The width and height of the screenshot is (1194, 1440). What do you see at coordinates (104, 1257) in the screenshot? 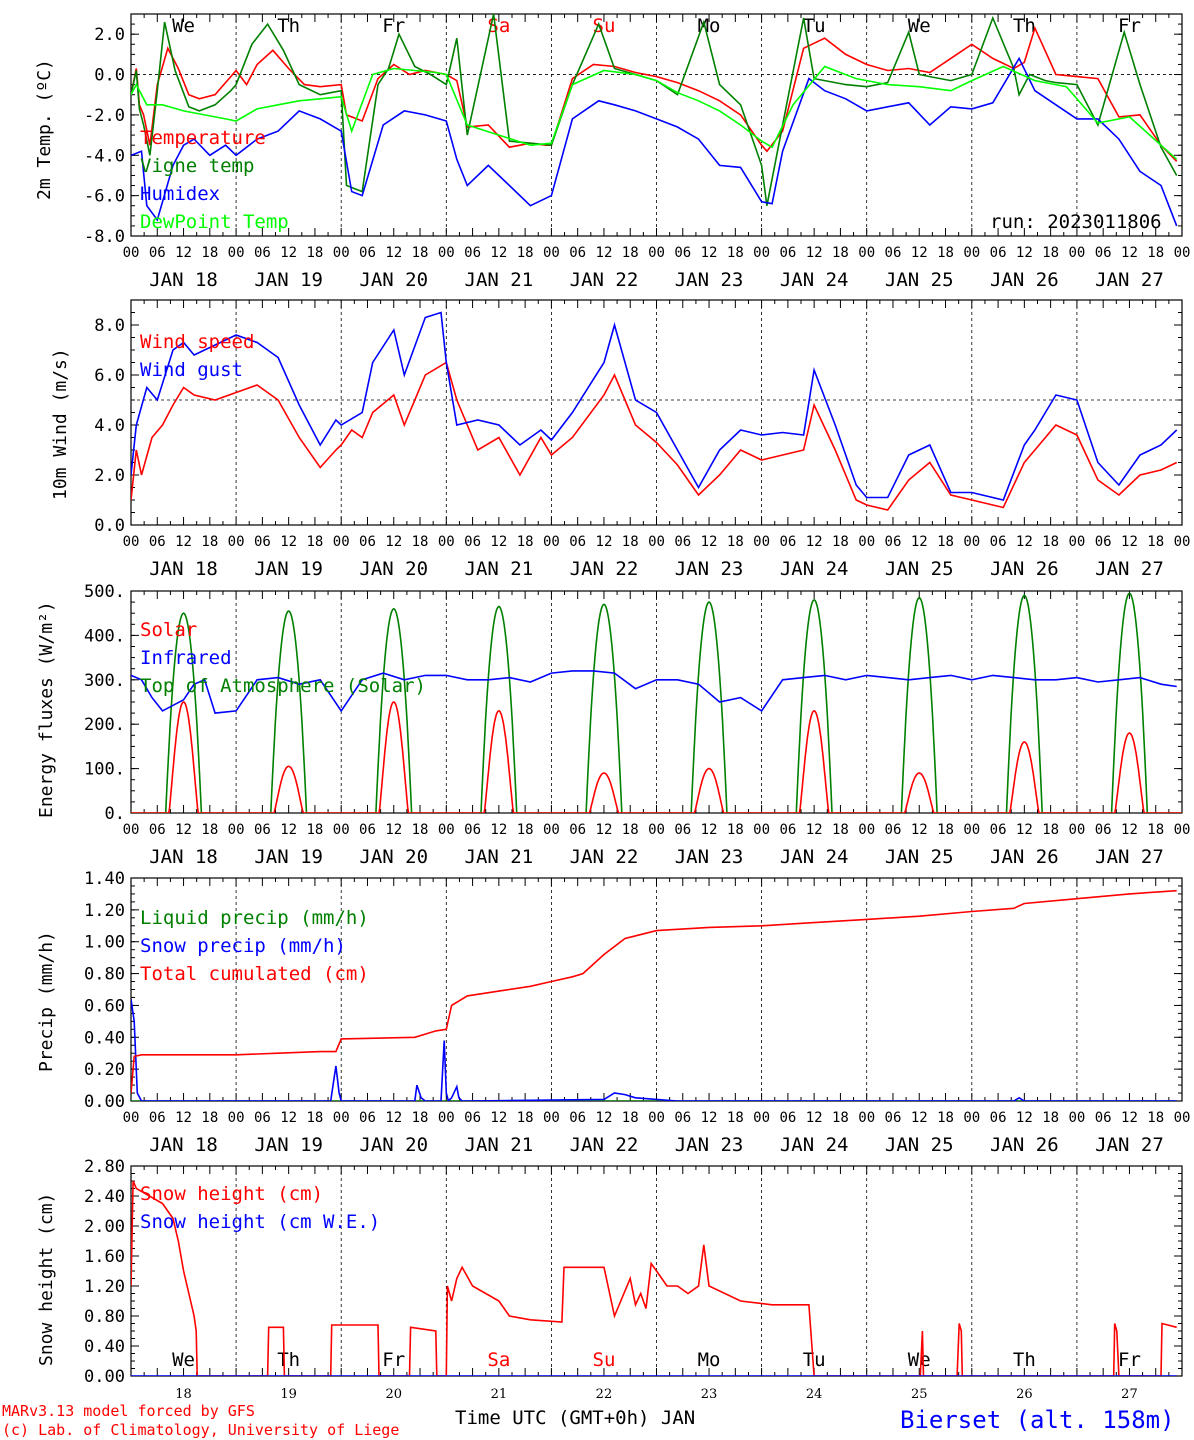
I see `y-tick-label: 1.60` at bounding box center [104, 1257].